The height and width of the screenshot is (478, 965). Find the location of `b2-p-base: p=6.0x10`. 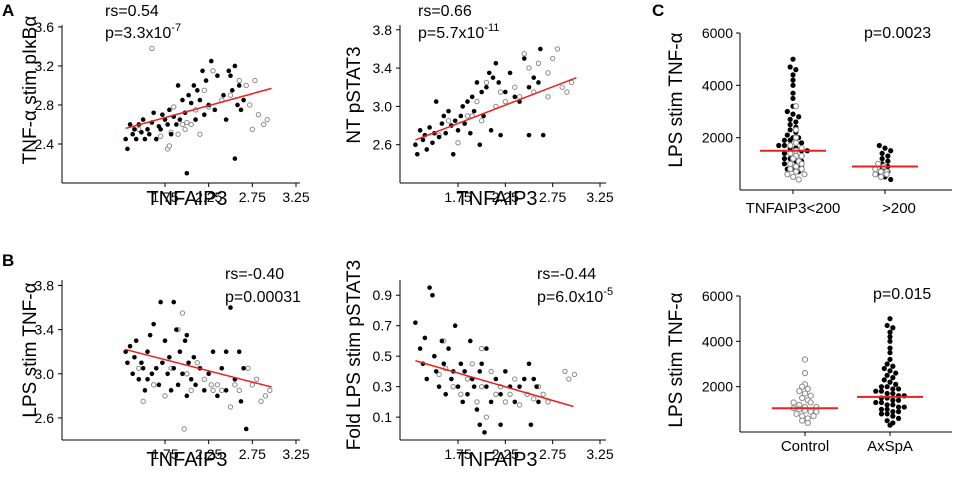

b2-p-base: p=6.0x10 is located at coordinates (570, 297).